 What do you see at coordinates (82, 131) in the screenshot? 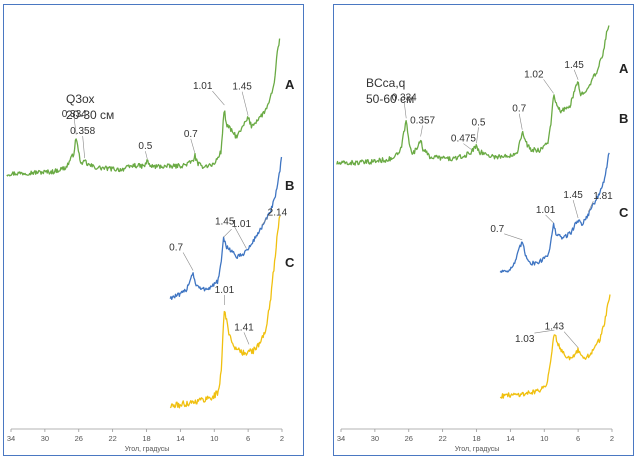
I see `peak-label: 0.358` at bounding box center [82, 131].